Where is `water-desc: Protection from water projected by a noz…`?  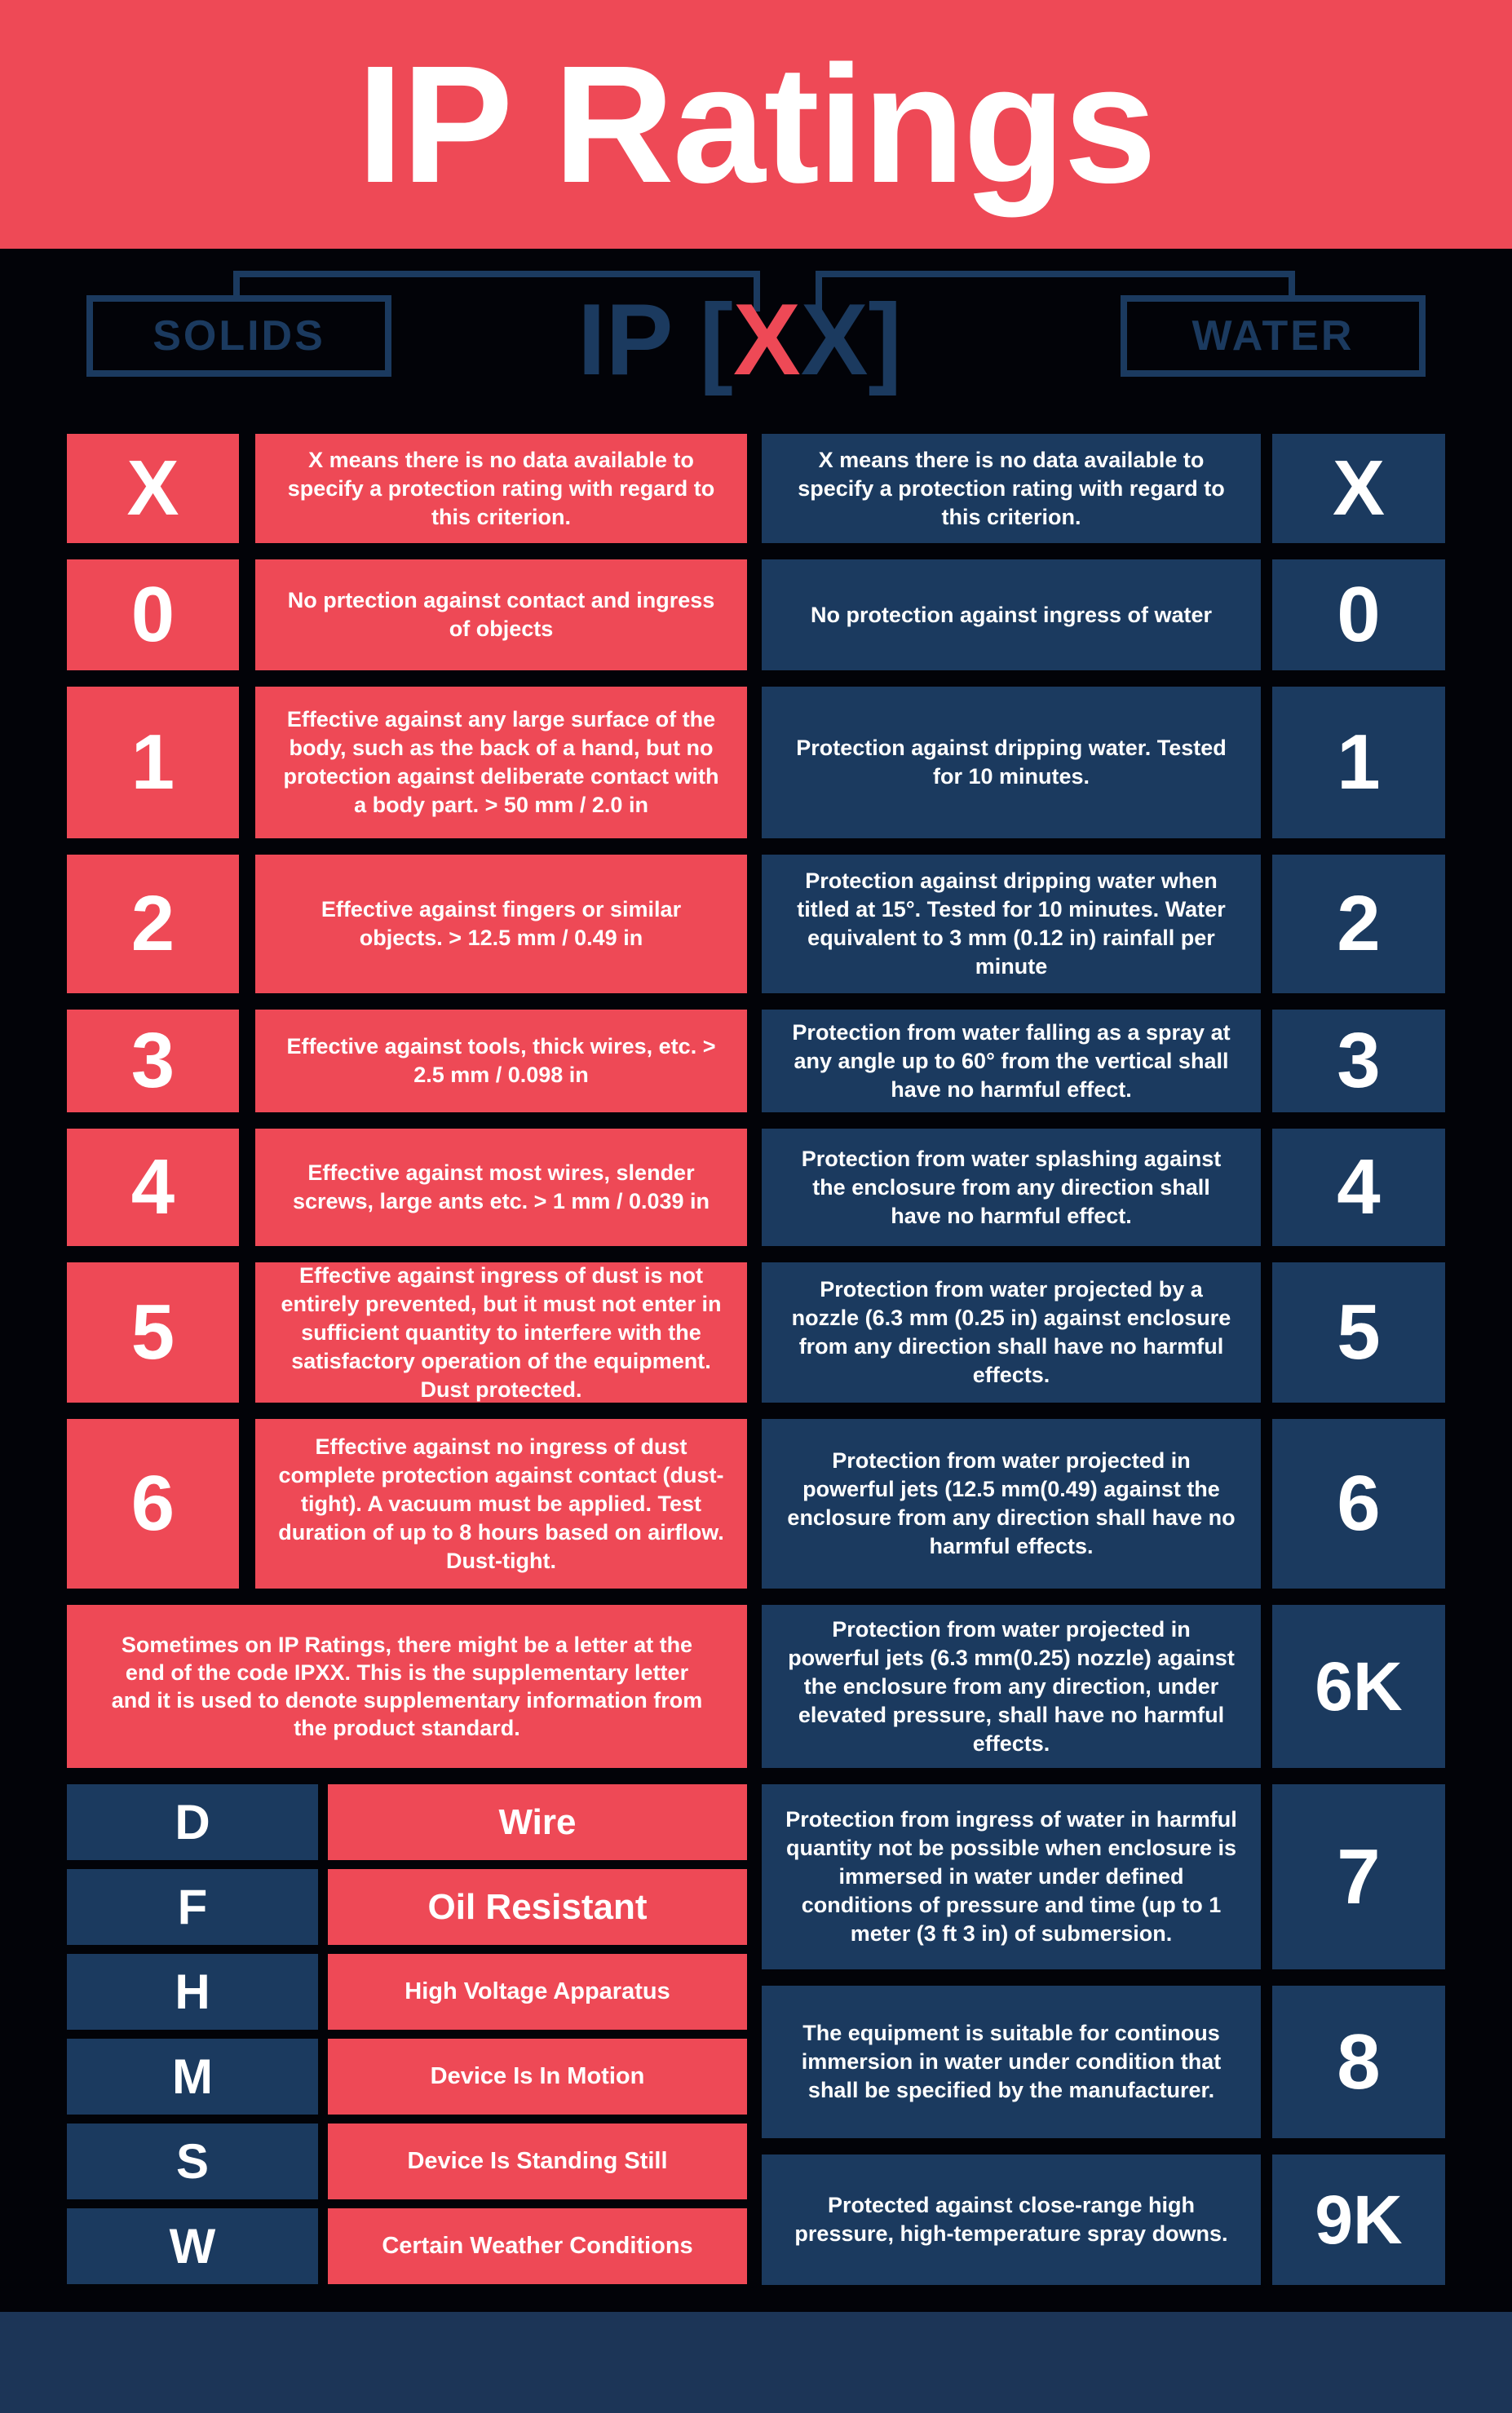 water-desc: Protection from water projected by a noz… is located at coordinates (1011, 1332).